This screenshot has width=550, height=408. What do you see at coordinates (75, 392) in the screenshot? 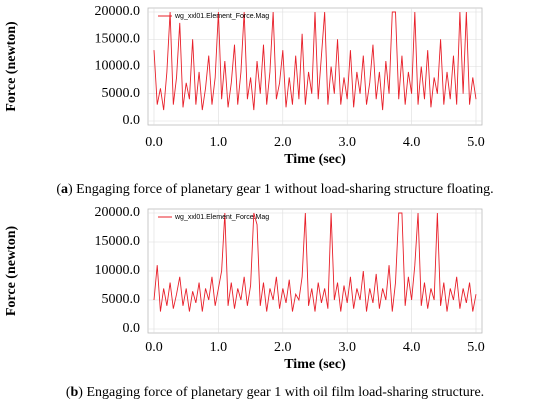
I see `caption-label: b` at bounding box center [75, 392].